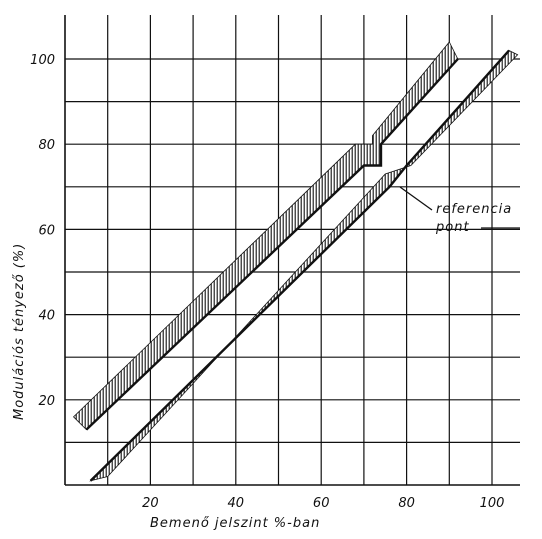 Image resolution: width=542 pixels, height=539 pixels. I want to click on x-tick-label: 100, so click(492, 503).